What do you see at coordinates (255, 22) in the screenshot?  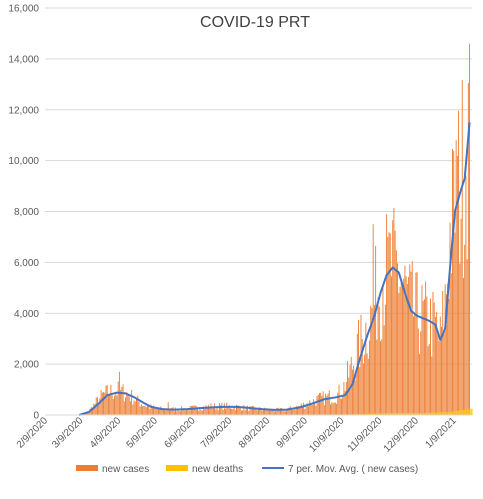 I see `chart-title: COVID-19 PRT` at bounding box center [255, 22].